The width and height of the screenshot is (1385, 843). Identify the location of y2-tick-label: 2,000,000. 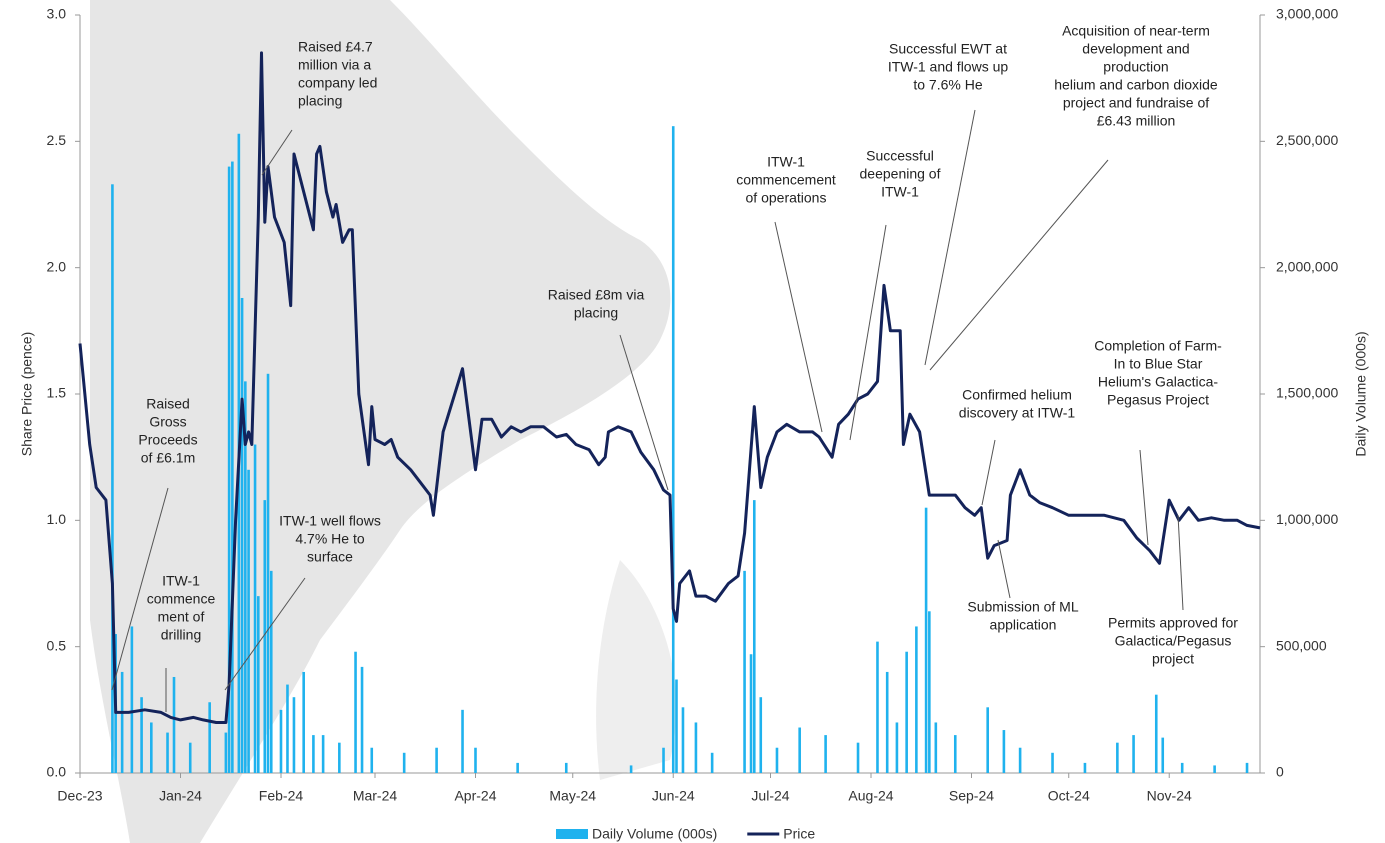
(1307, 266).